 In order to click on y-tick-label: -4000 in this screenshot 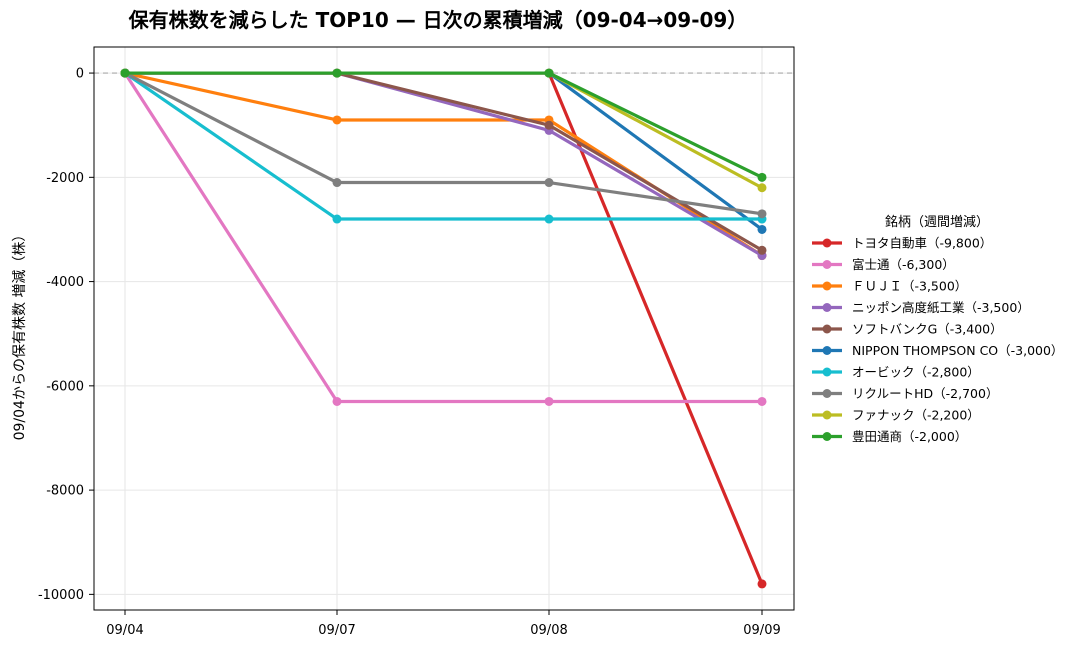, I will do `click(65, 282)`.